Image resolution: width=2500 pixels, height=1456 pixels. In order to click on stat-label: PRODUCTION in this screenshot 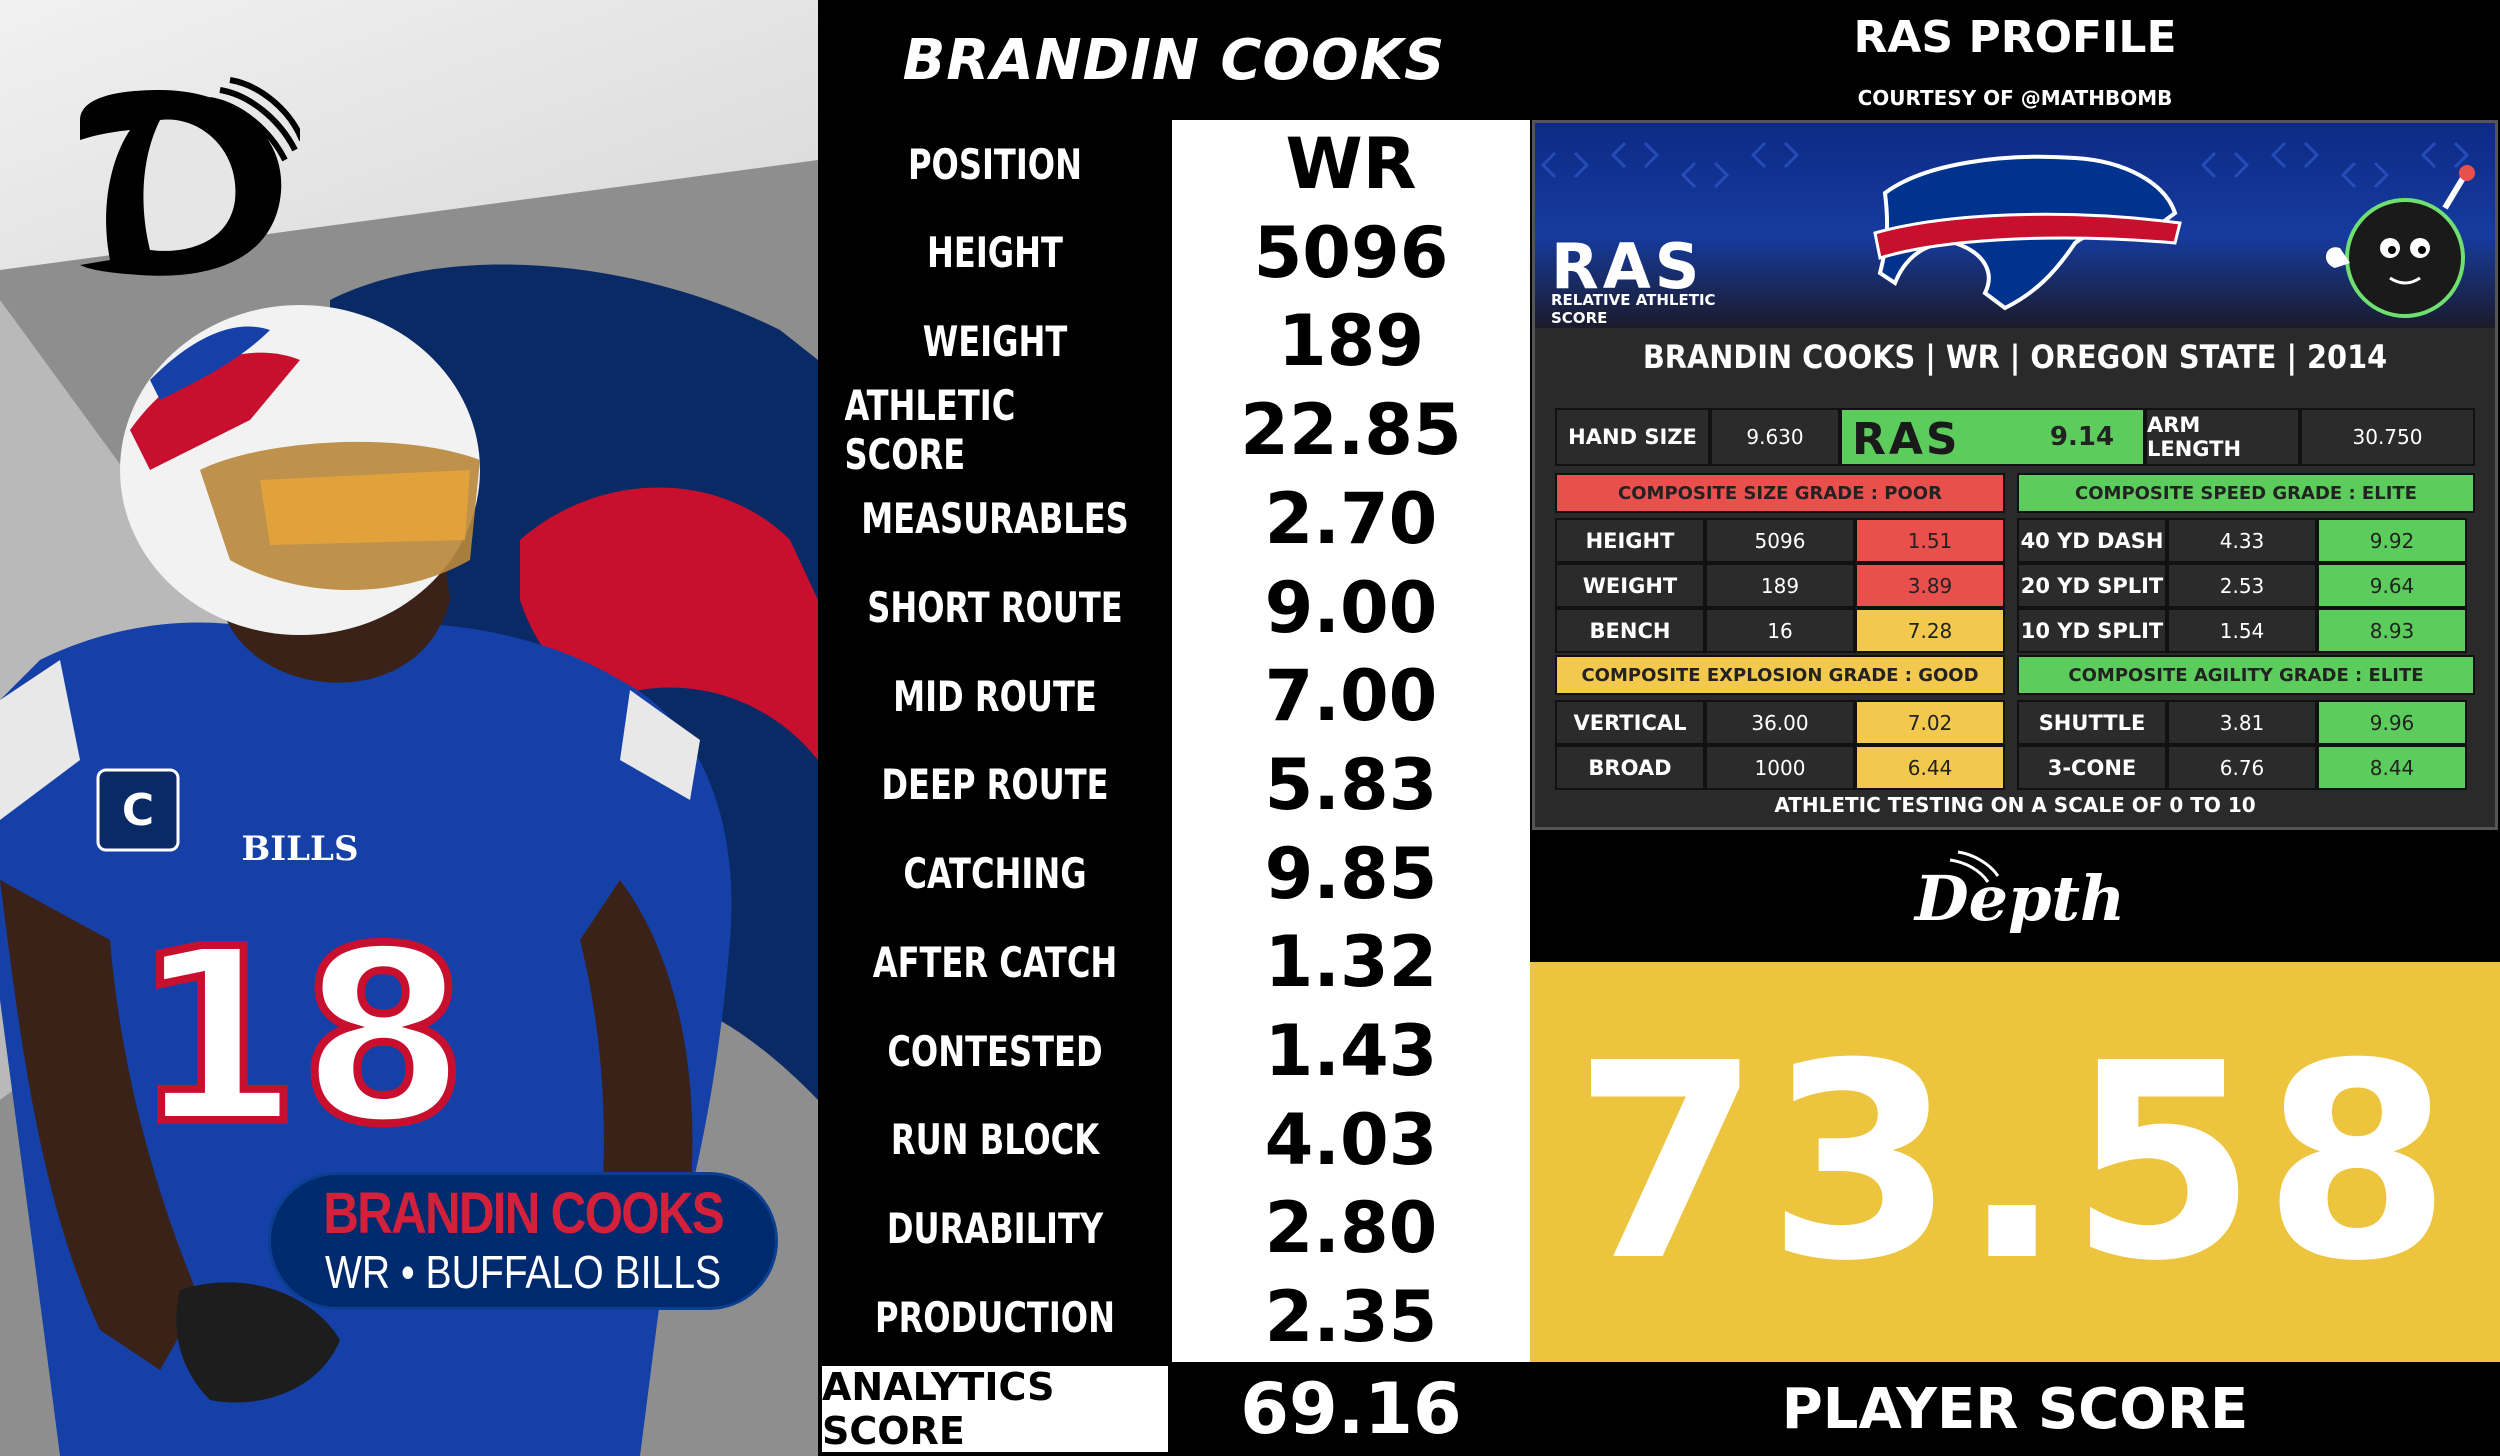, I will do `click(995, 1317)`.